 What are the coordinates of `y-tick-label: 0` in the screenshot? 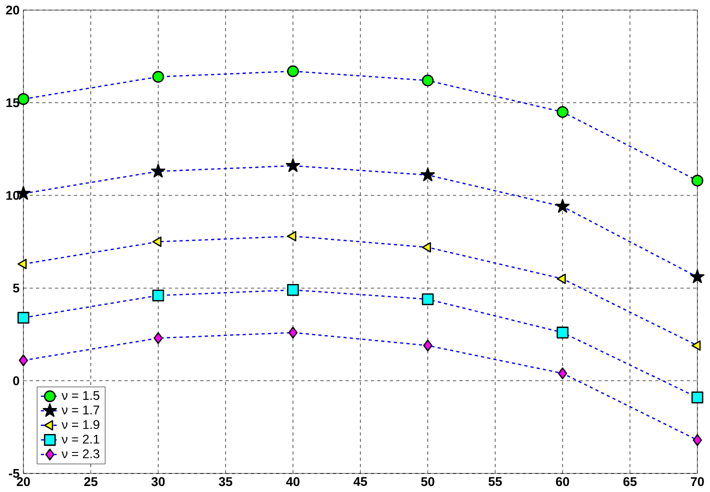 It's located at (16, 381).